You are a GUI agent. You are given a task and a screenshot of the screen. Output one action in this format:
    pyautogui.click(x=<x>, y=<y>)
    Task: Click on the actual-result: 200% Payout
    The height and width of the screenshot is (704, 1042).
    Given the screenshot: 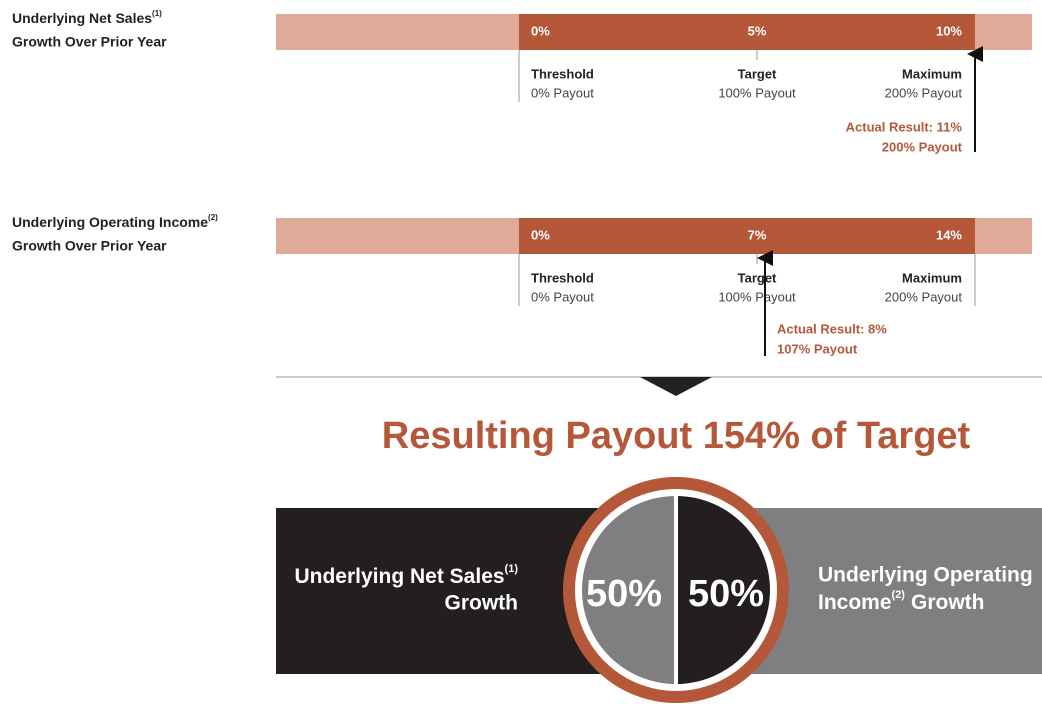 What is the action you would take?
    pyautogui.click(x=922, y=146)
    